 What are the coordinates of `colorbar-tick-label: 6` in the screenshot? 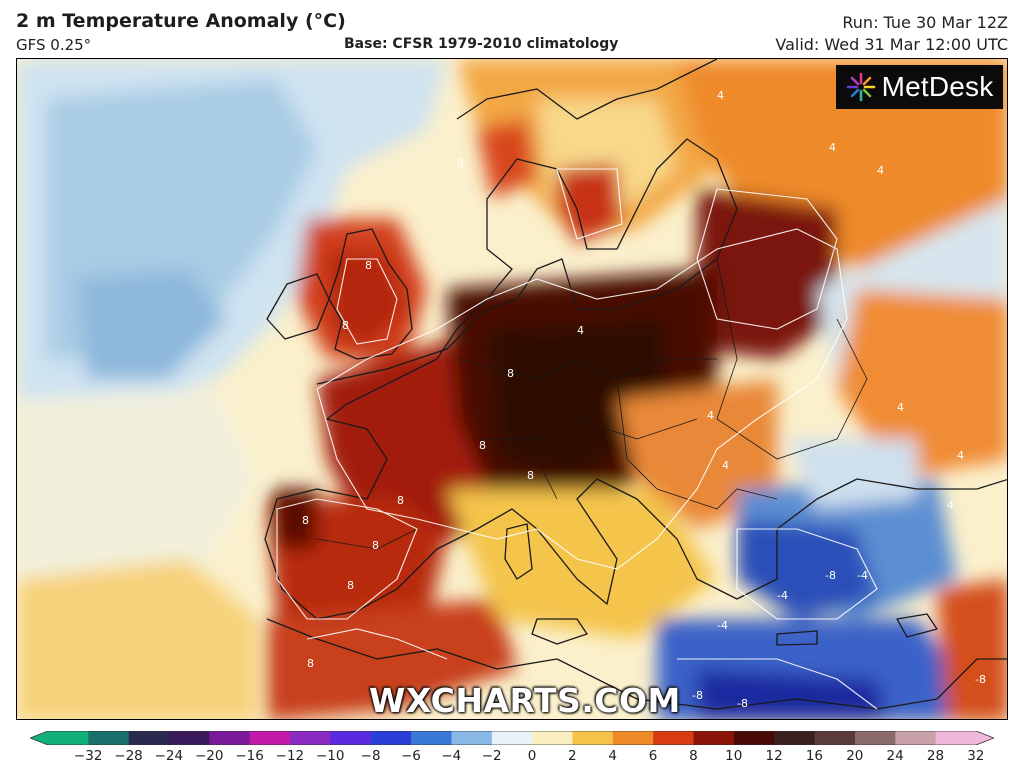 It's located at (653, 756).